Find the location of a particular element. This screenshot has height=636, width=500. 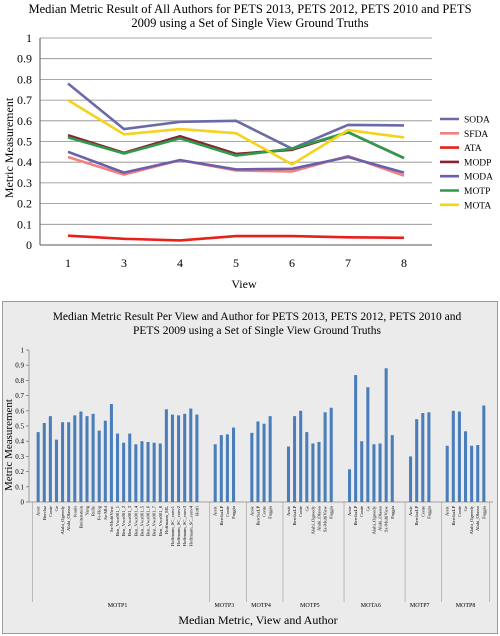

line-chart-y-tick-label: 0.6 is located at coordinates (24, 121).